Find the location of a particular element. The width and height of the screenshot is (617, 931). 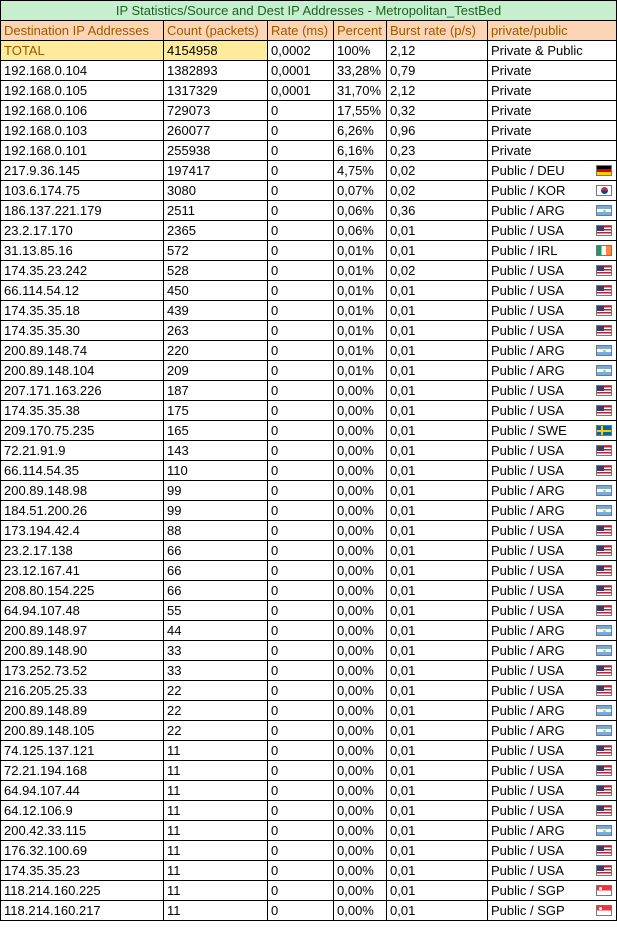

ip-address-cell: 200.89.148.97 is located at coordinates (82, 630).